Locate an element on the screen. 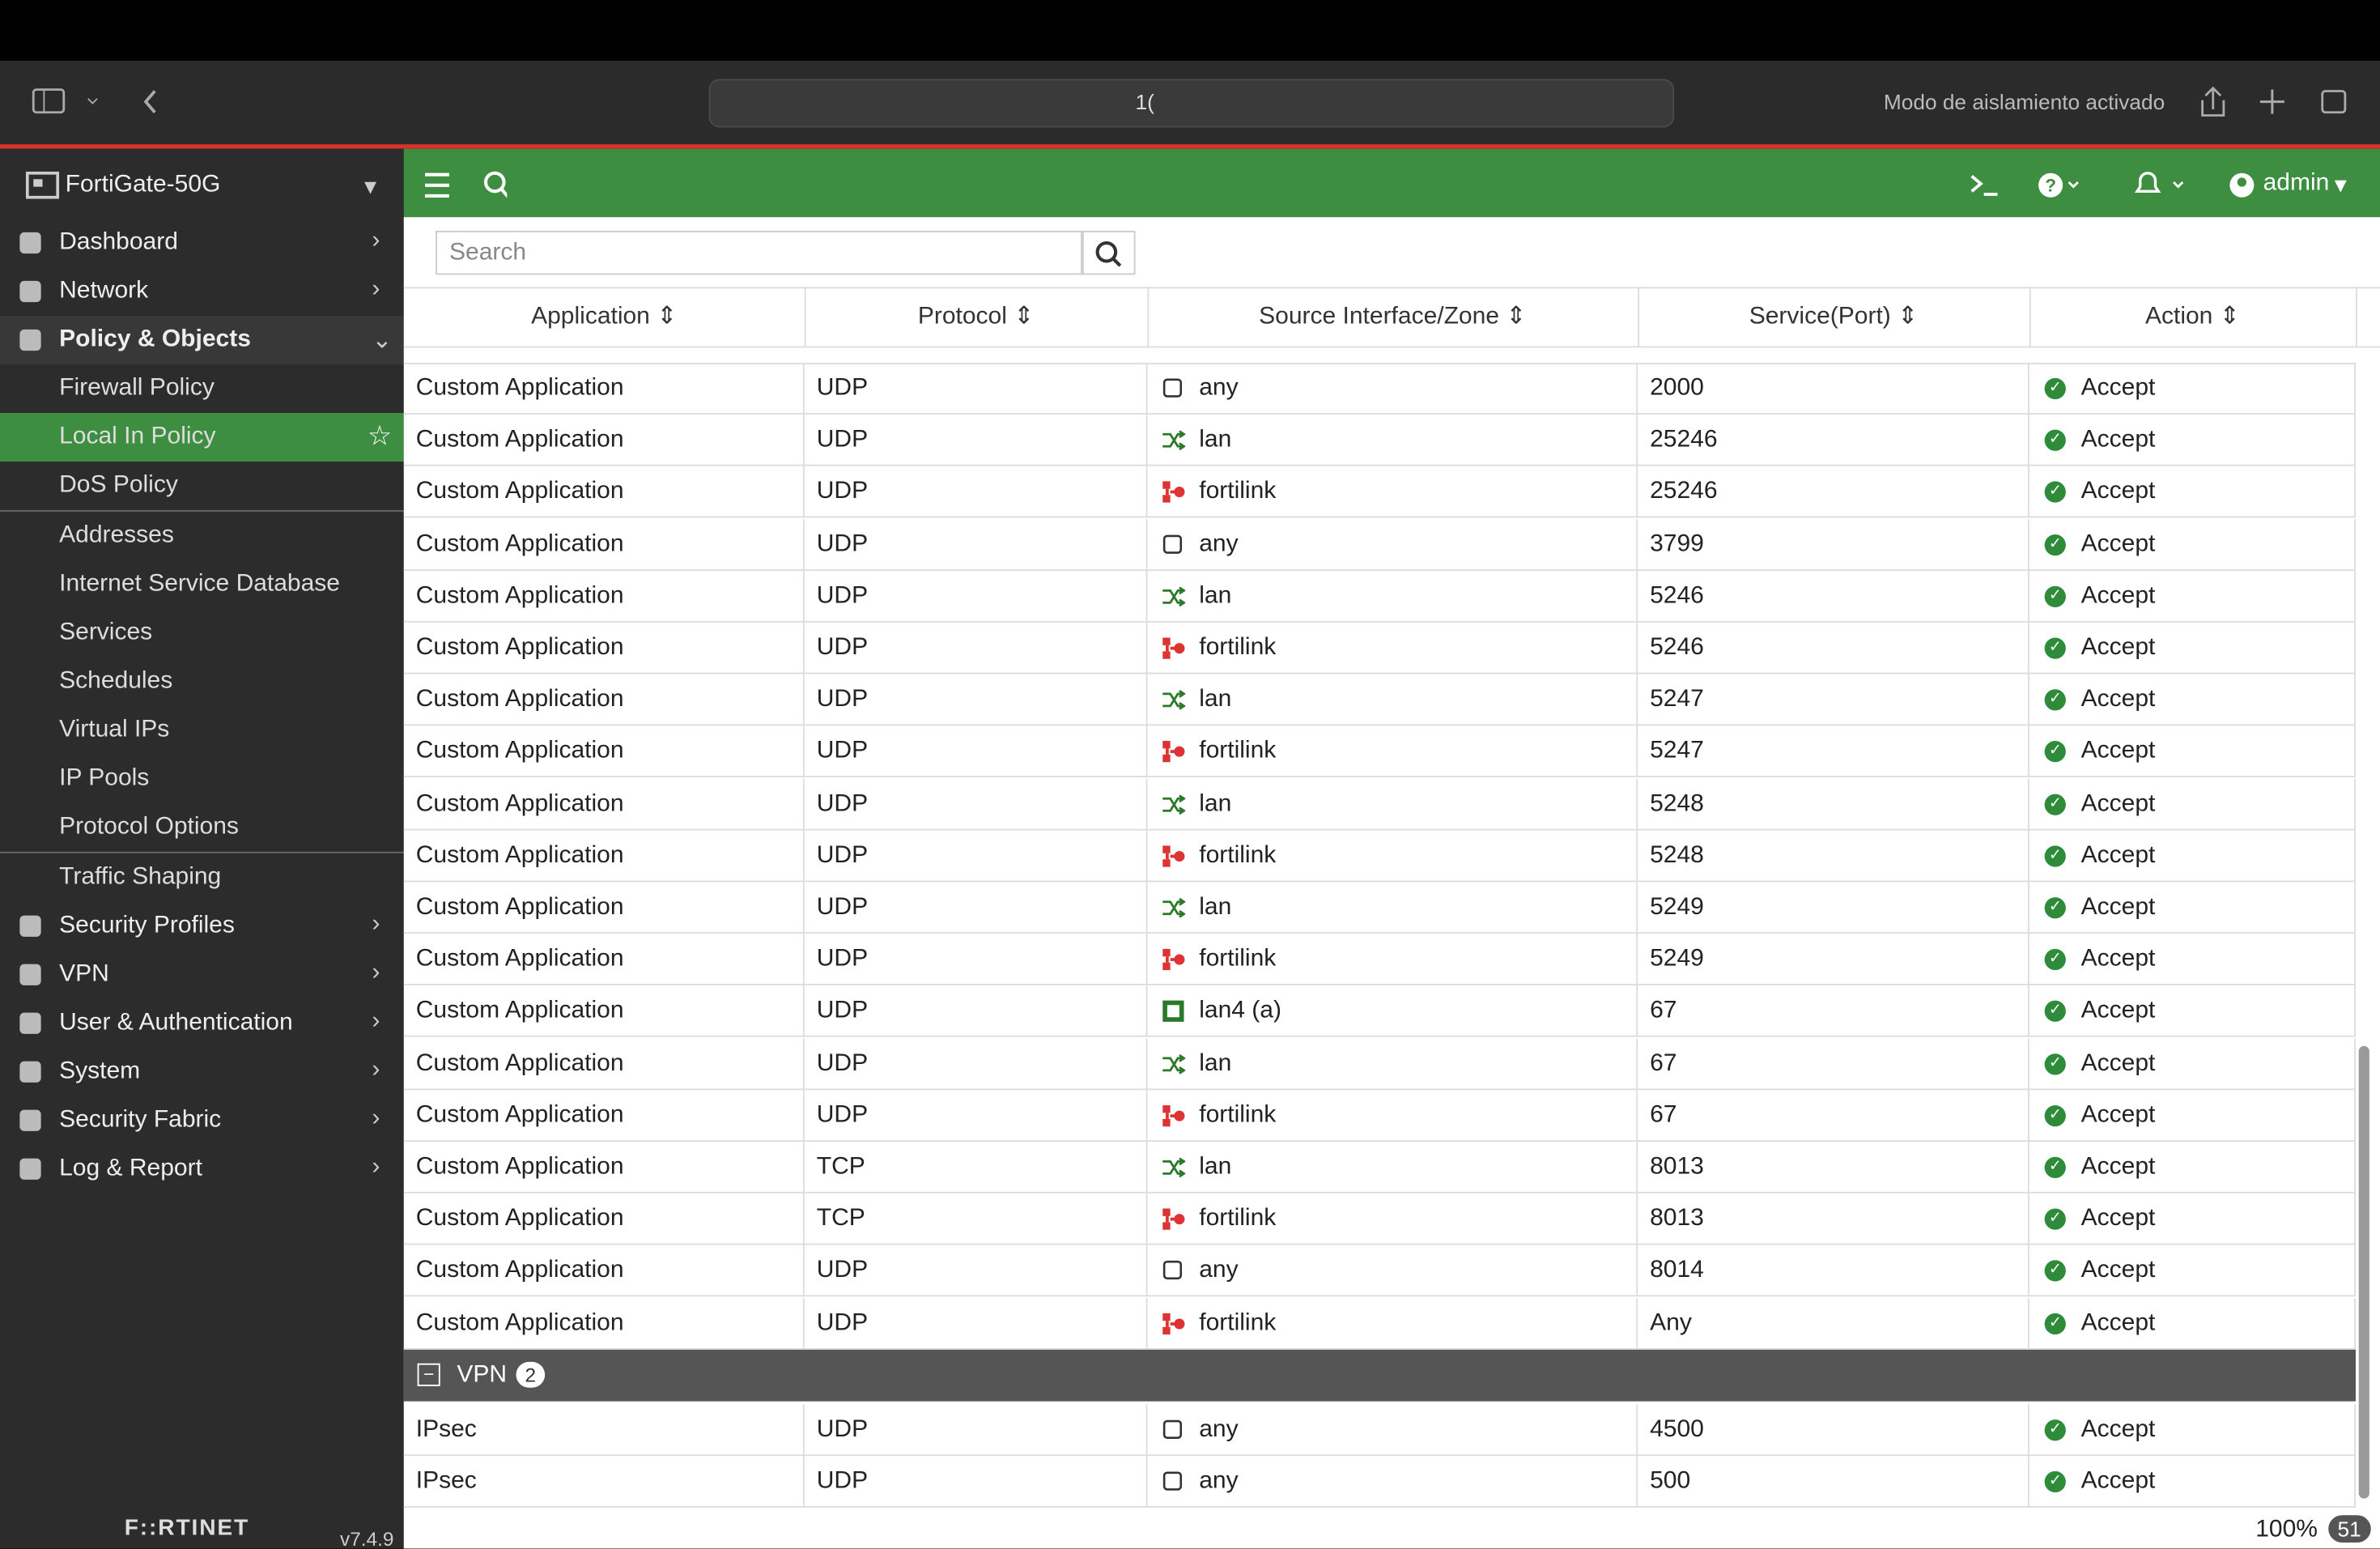 The image size is (2380, 1549). nav-subitem: Internet Service Database is located at coordinates (202, 584).